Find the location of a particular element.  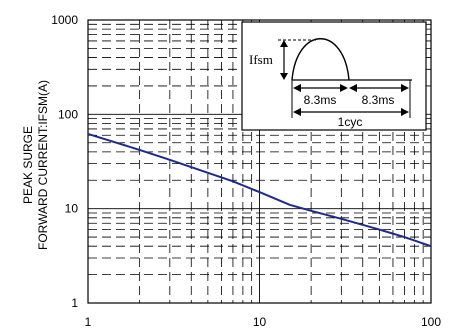

inset-frame is located at coordinates (334, 76).